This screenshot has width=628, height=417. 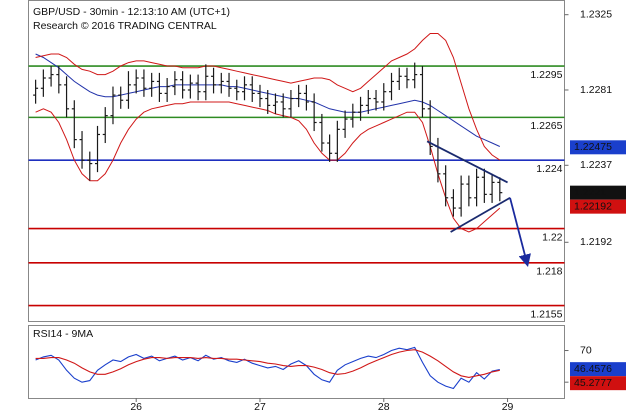 I want to click on x-tick-label: 27, so click(x=260, y=407).